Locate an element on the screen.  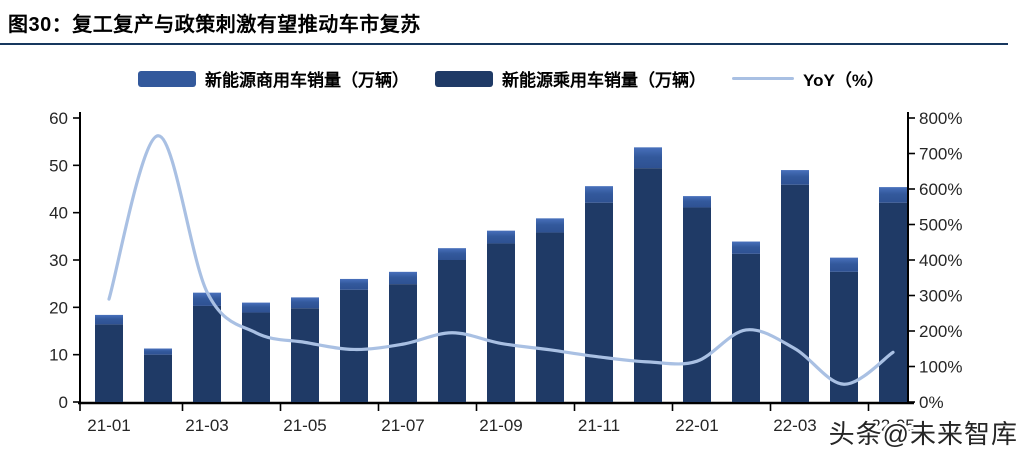
legend-line-sample is located at coordinates (763, 78).